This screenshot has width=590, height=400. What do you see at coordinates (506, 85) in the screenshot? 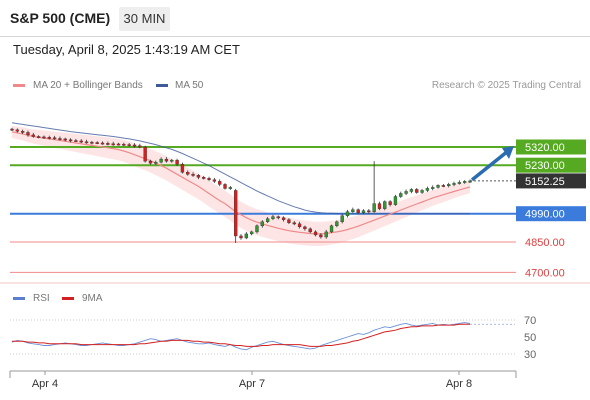
I see `credit-text: Research © 2025 Trading Central` at bounding box center [506, 85].